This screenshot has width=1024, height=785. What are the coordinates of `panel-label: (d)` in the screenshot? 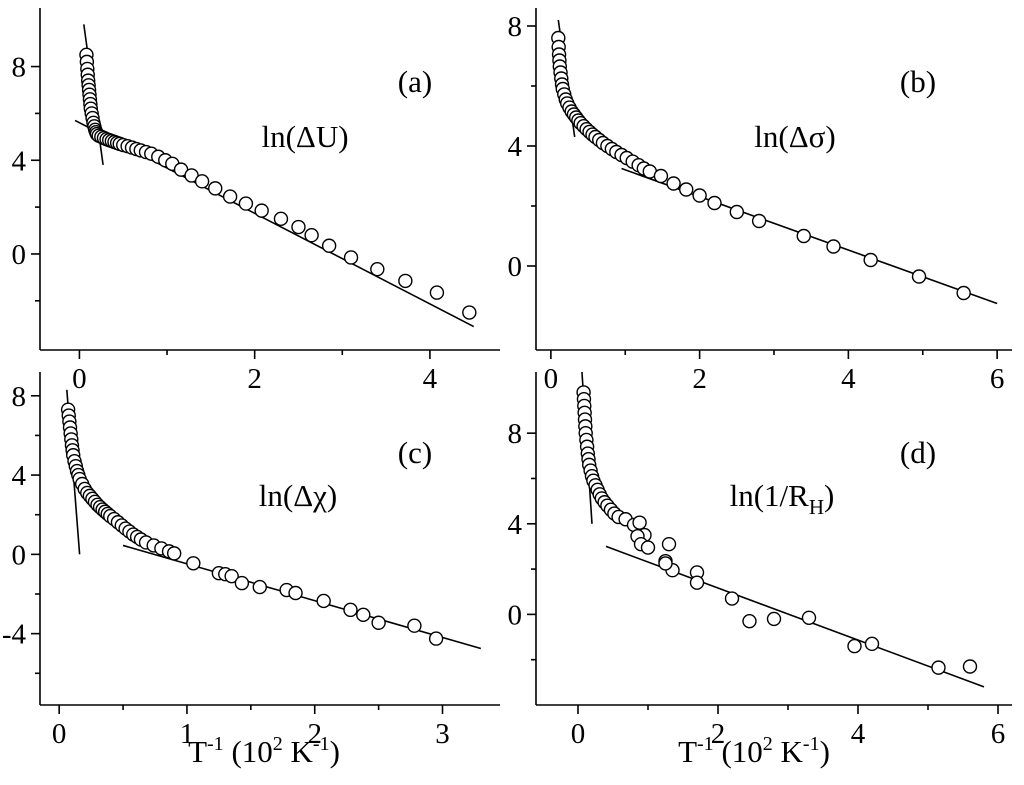 It's located at (918, 452).